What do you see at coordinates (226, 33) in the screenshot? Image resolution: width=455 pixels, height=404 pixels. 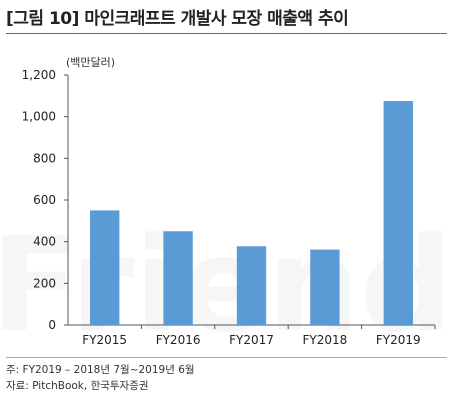 I see `title-divider` at bounding box center [226, 33].